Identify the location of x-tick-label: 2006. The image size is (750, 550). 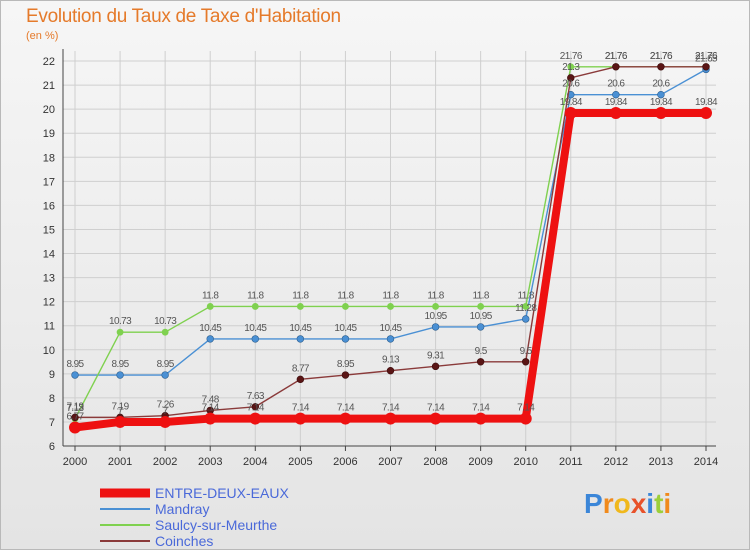
(345, 462).